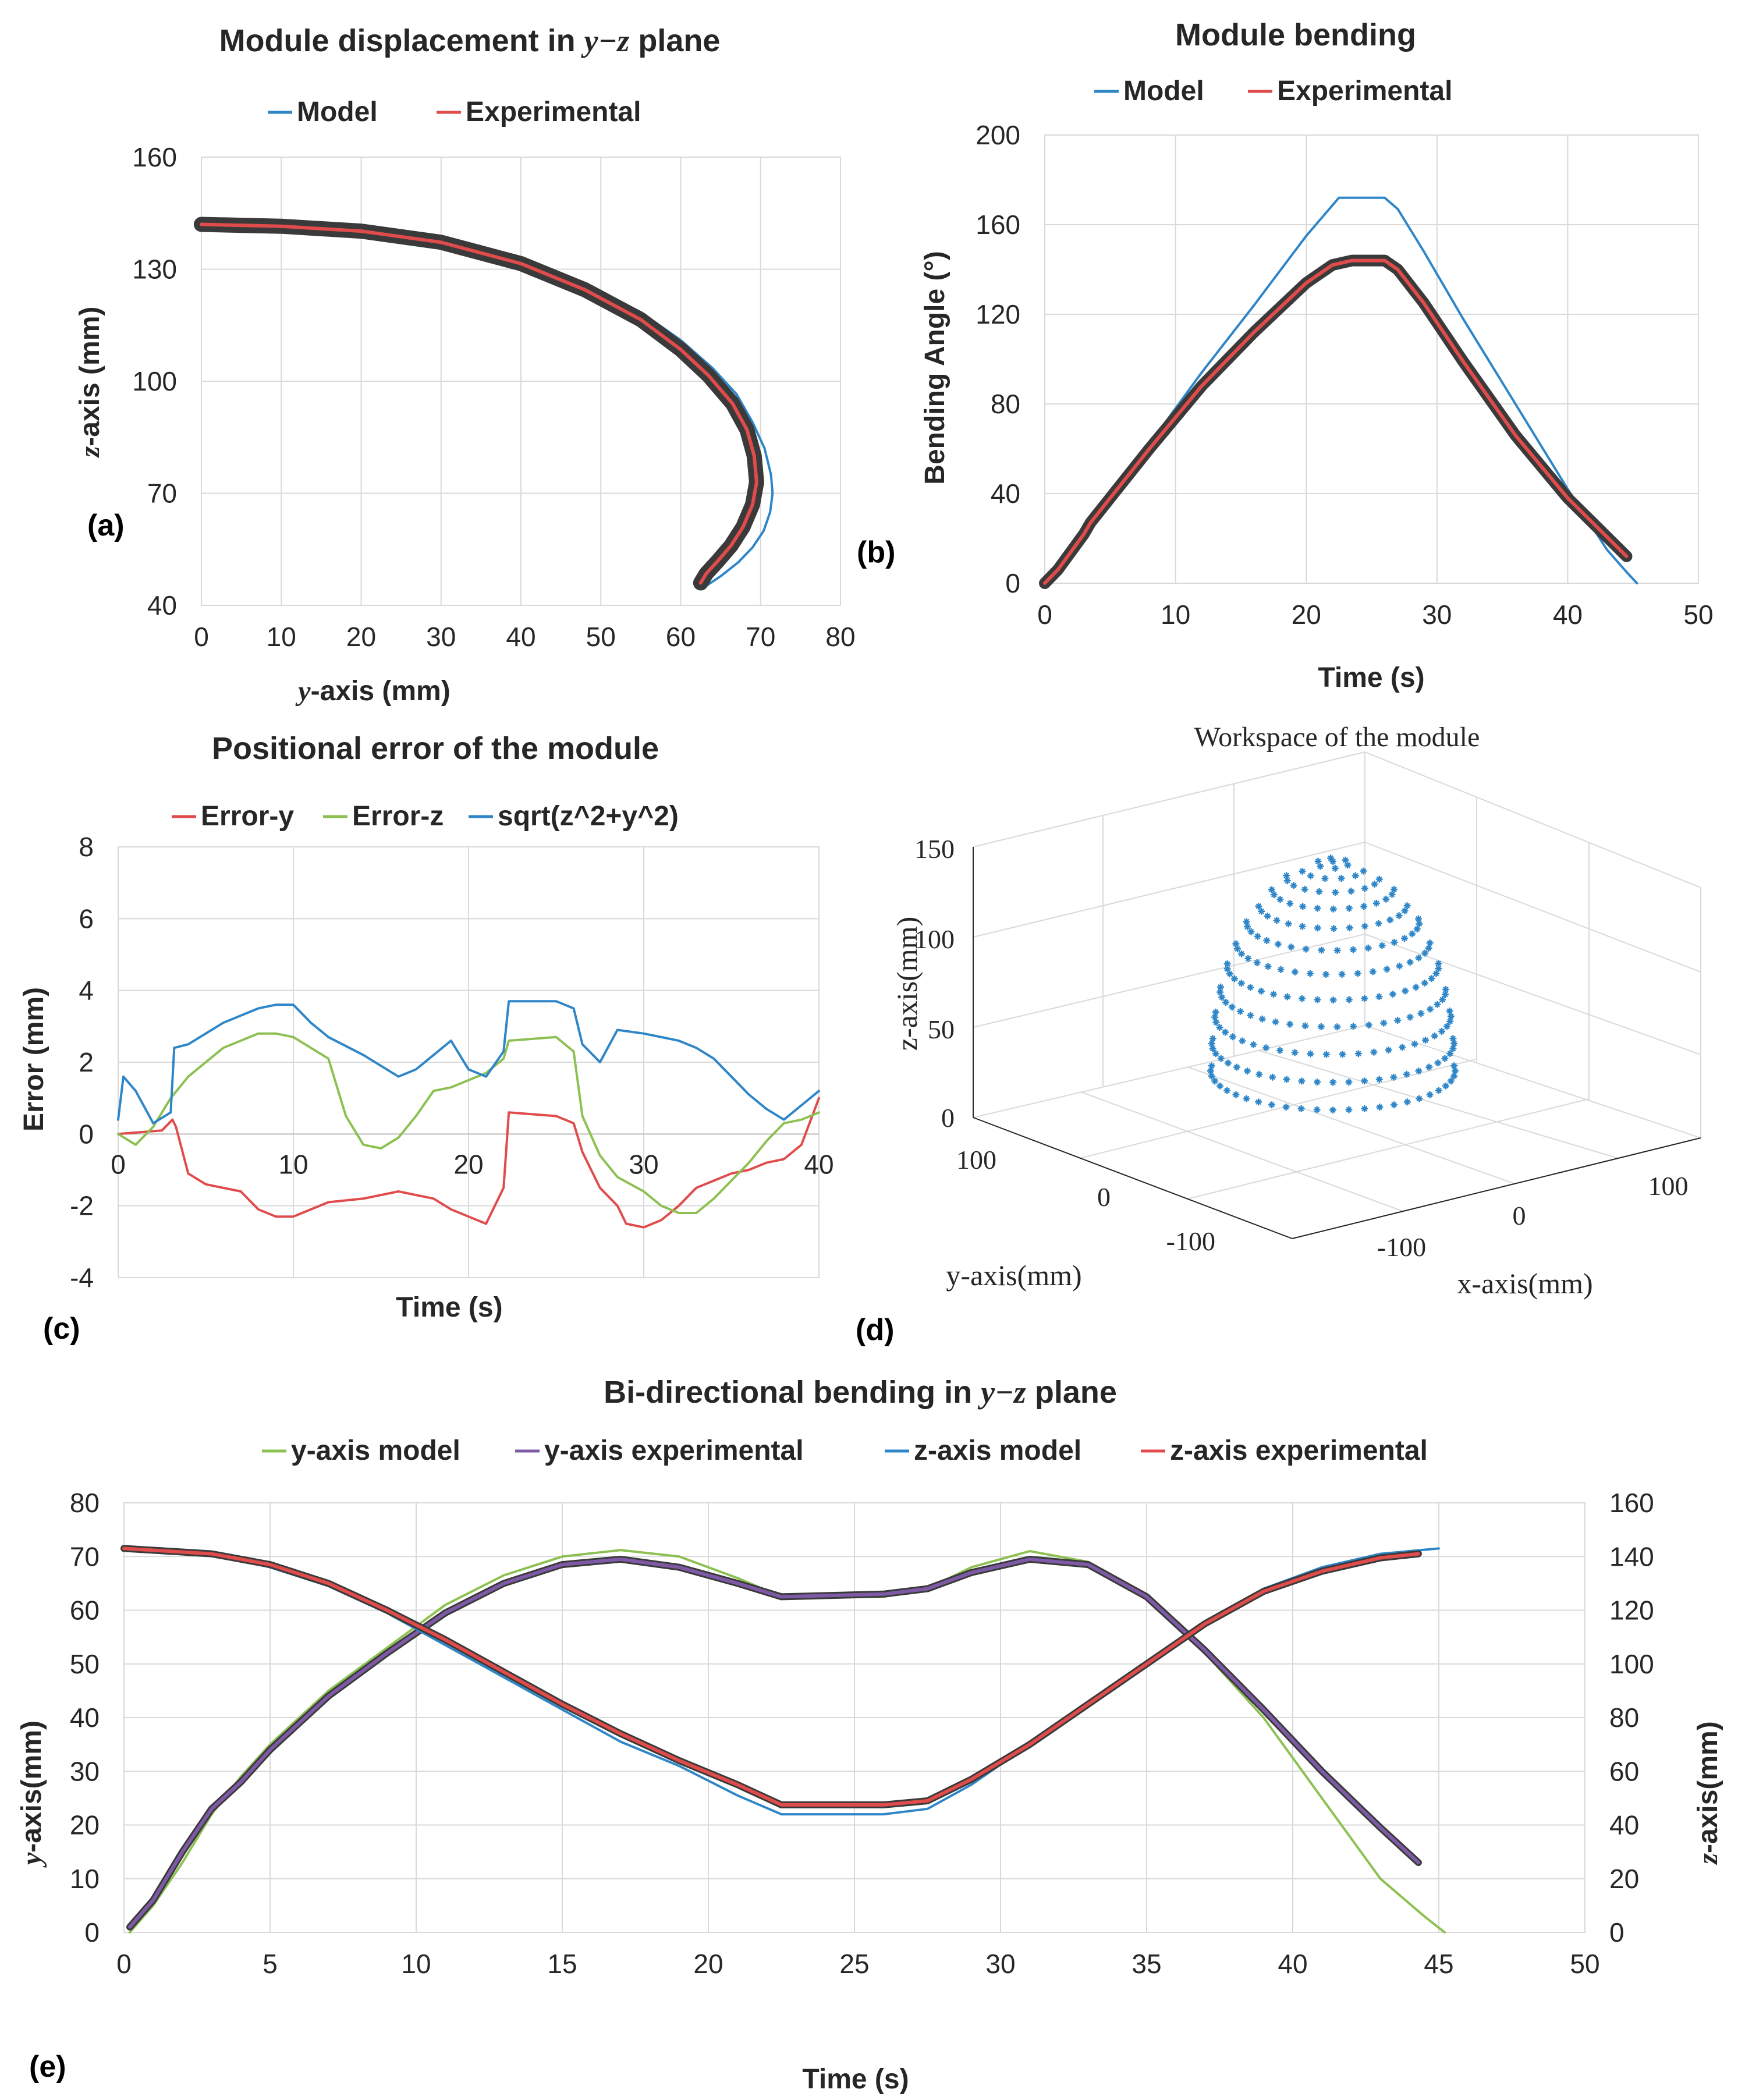 This screenshot has height=2100, width=1738. I want to click on x-tick-label: 5, so click(270, 1964).